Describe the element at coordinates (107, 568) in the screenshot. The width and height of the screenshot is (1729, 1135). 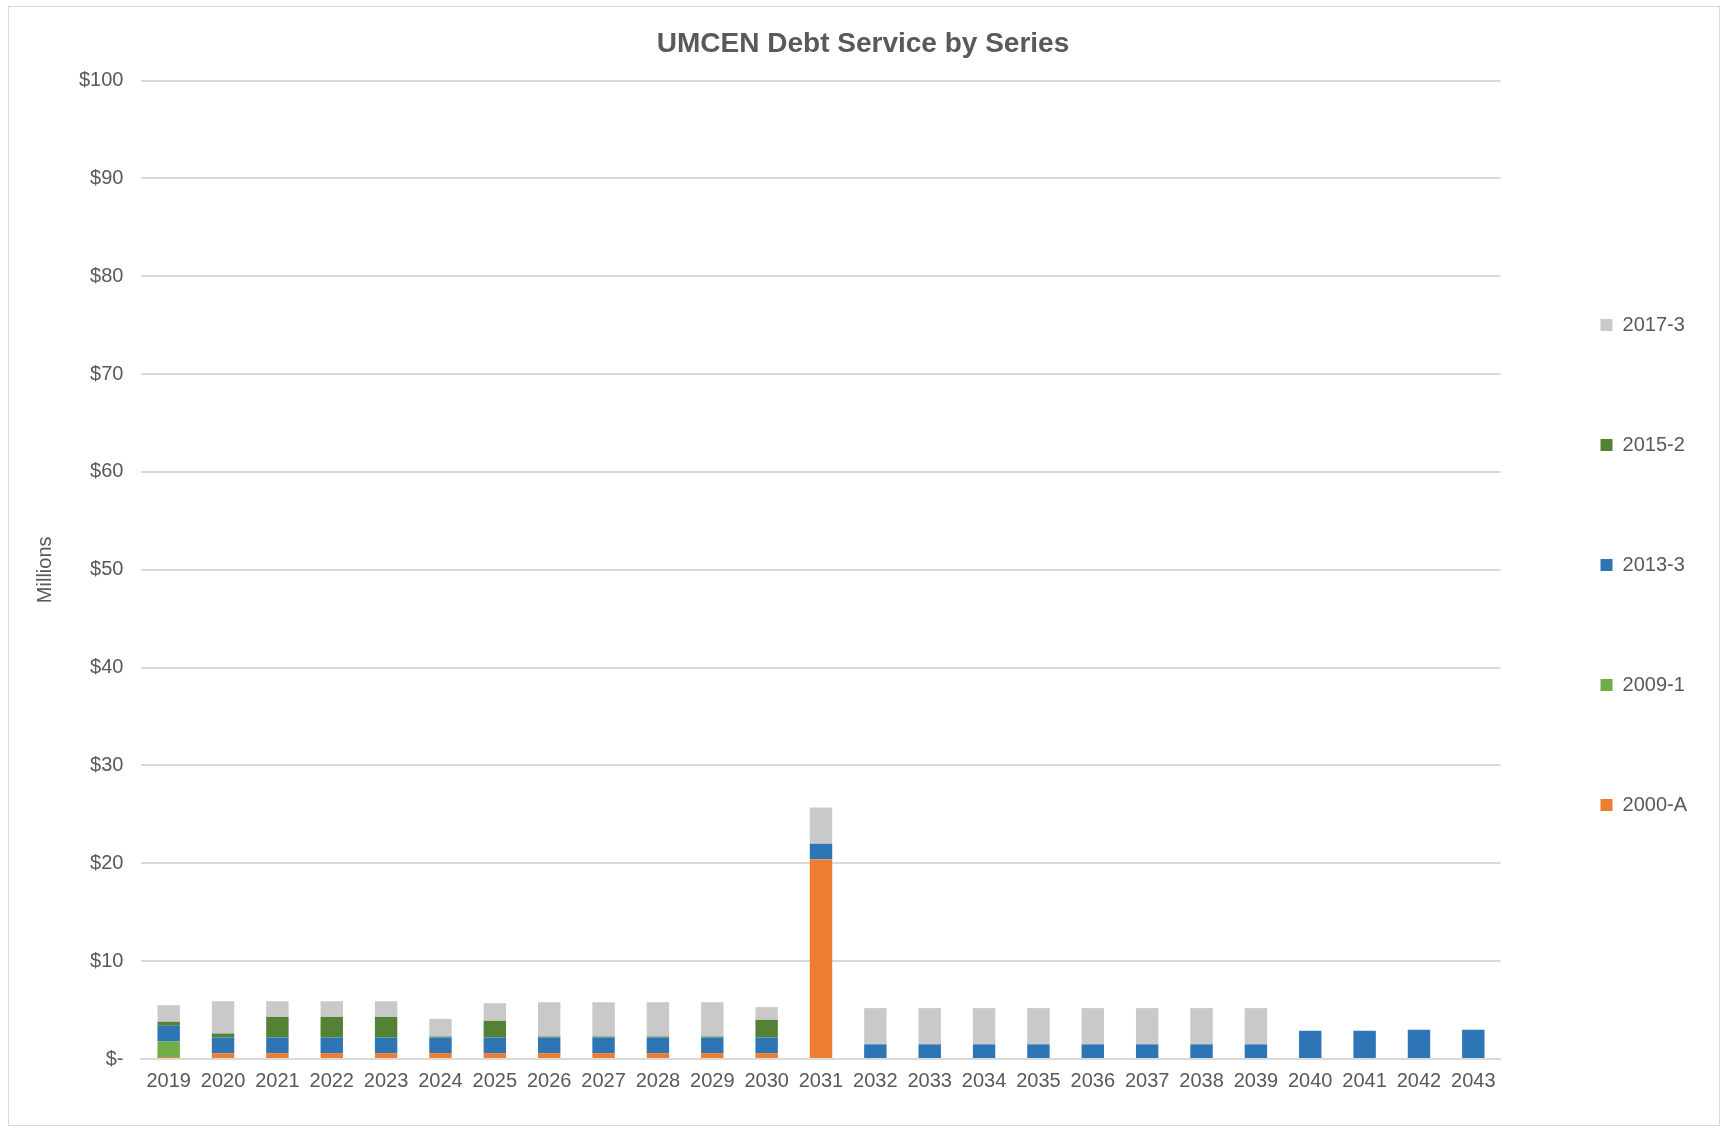
I see `y-tick-label: $50` at that location.